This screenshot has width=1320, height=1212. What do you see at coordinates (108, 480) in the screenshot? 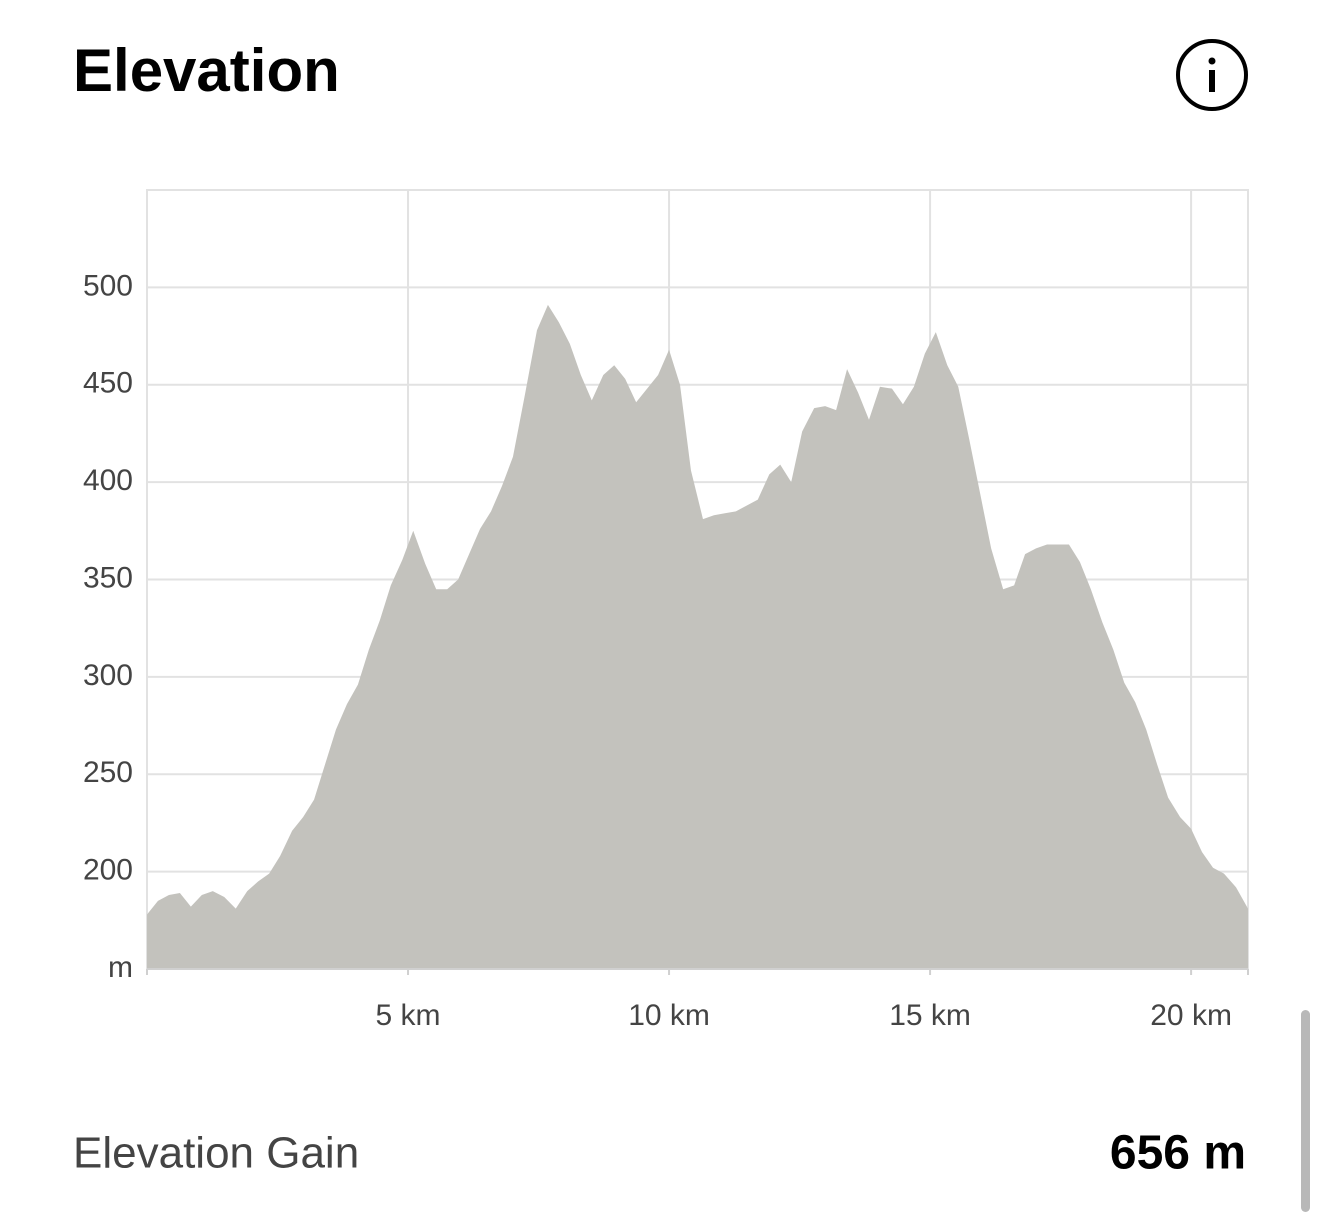
I see `y-tick-label: 400` at bounding box center [108, 480].